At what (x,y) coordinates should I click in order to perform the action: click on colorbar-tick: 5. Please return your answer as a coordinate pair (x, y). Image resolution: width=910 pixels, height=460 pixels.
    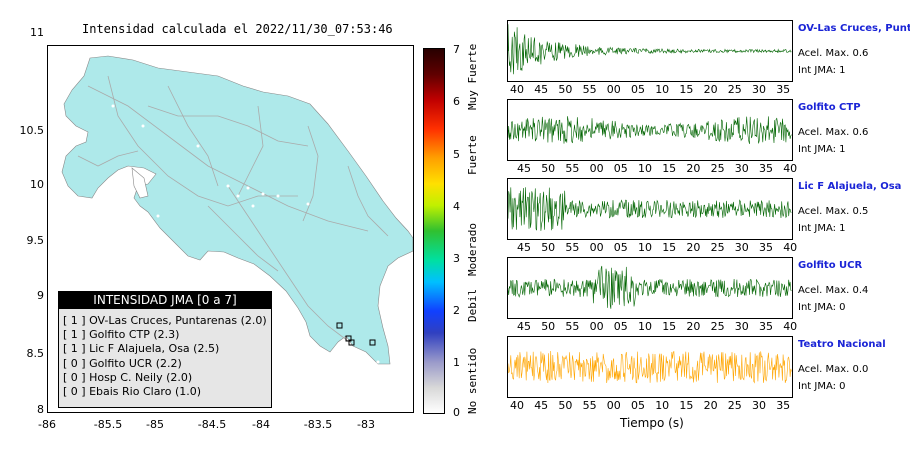
    Looking at the image, I should click on (456, 154).